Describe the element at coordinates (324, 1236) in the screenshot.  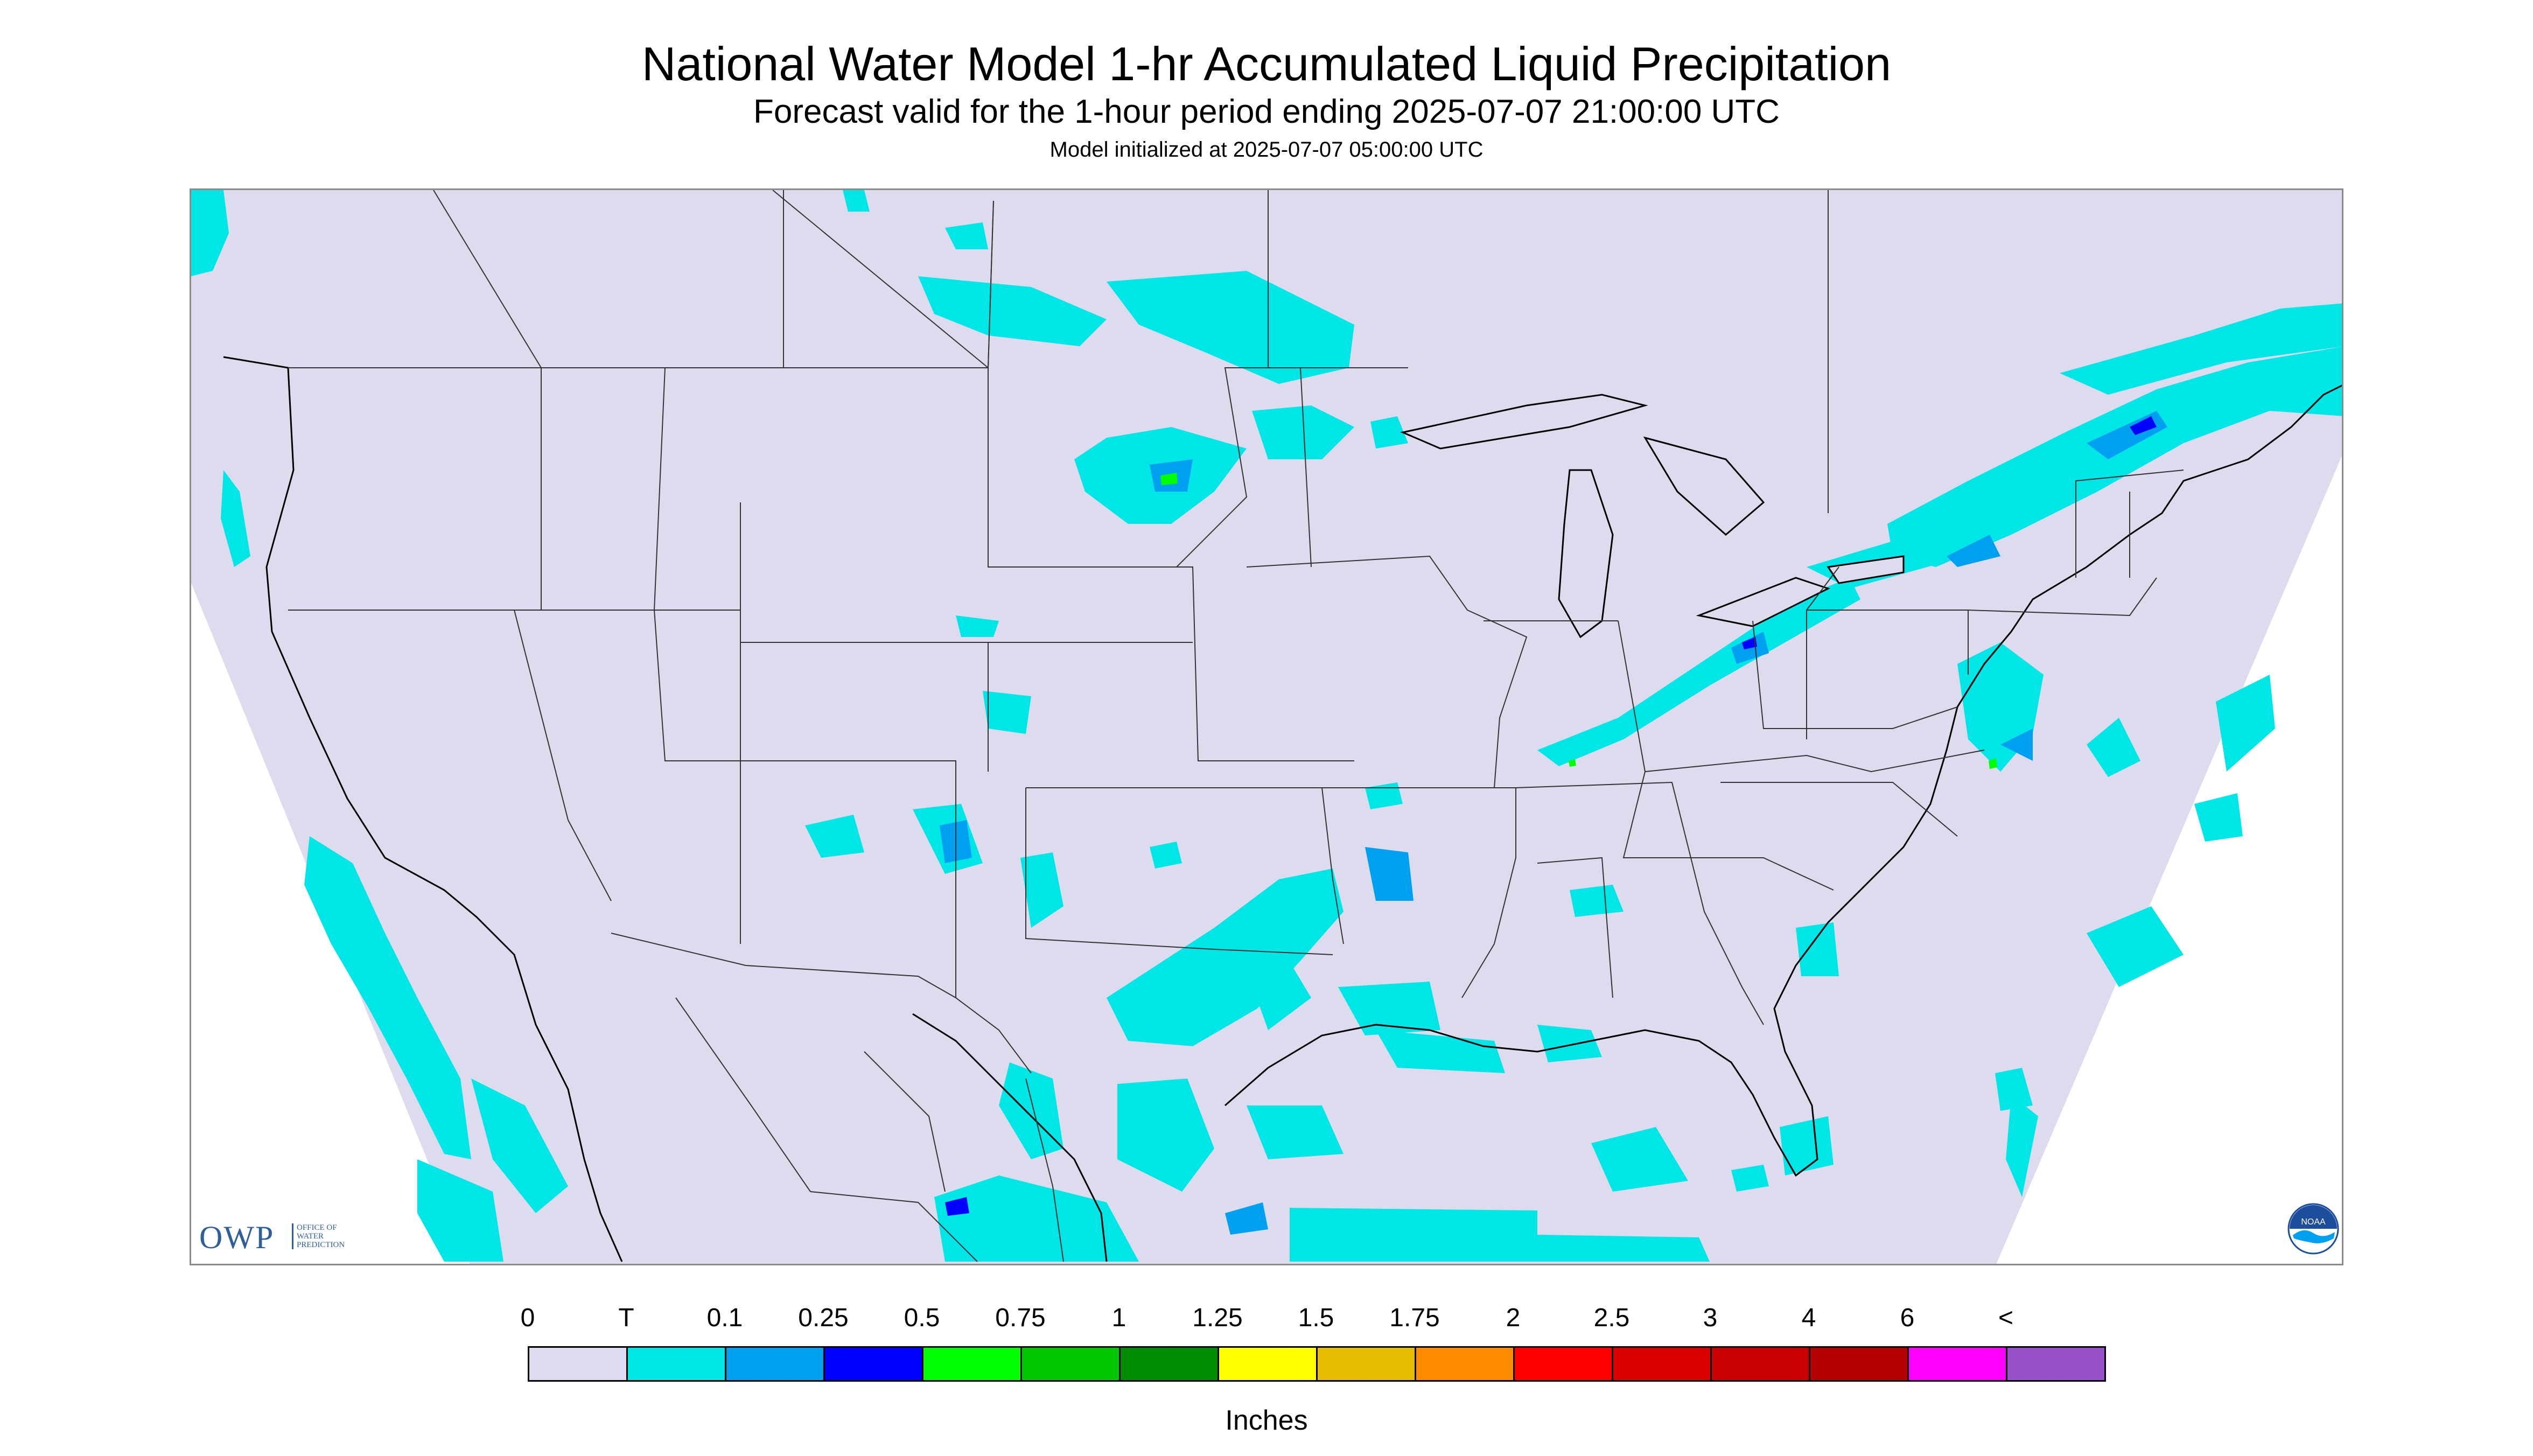
I see `owp-logo-text: OFFICE OF WATER PREDICTION` at that location.